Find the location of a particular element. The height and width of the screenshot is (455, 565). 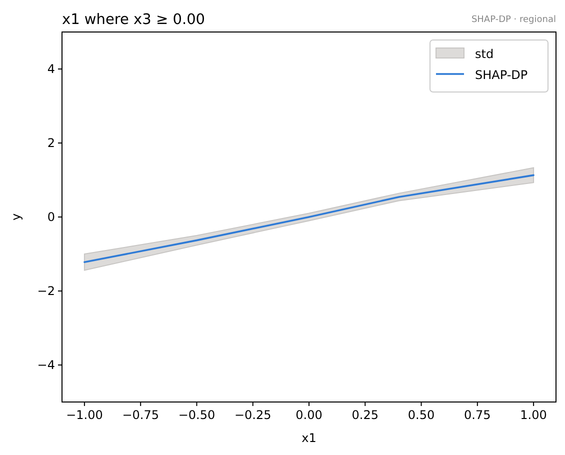

y-tick-label: 4 is located at coordinates (51, 69).